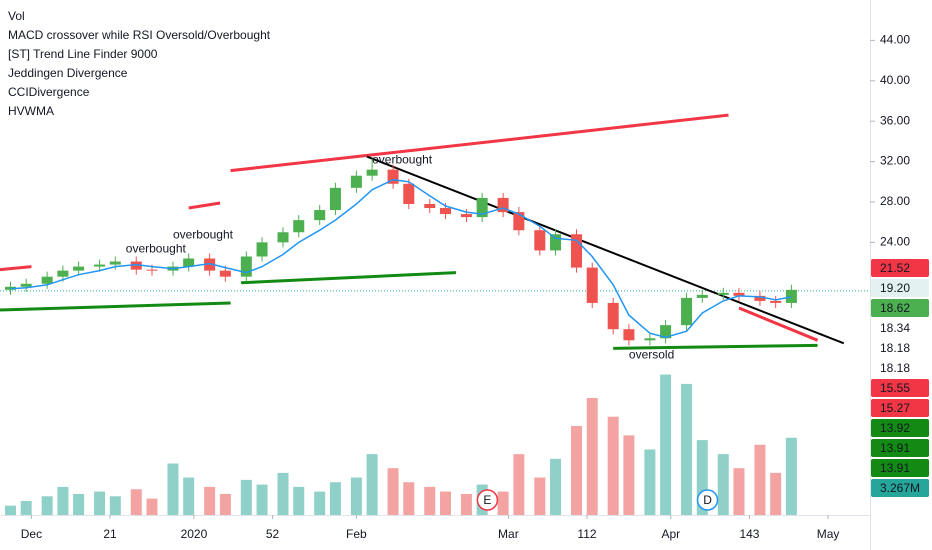  What do you see at coordinates (828, 534) in the screenshot?
I see `x-tick-label: May` at bounding box center [828, 534].